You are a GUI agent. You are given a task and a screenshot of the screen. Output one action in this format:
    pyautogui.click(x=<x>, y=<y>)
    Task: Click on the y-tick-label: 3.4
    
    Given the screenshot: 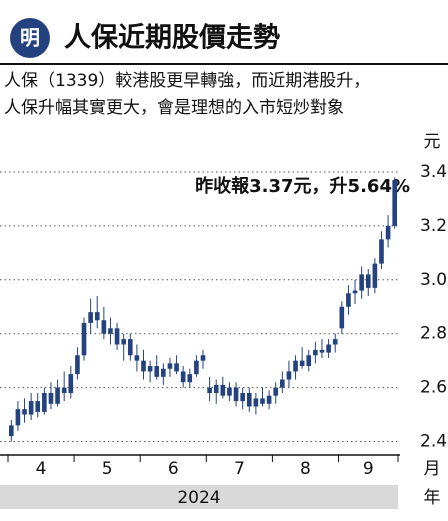 What is the action you would take?
    pyautogui.click(x=433, y=172)
    